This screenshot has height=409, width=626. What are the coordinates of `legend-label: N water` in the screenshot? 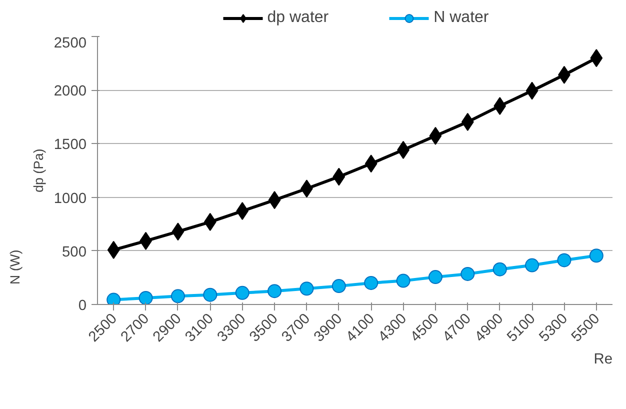 It's located at (461, 18).